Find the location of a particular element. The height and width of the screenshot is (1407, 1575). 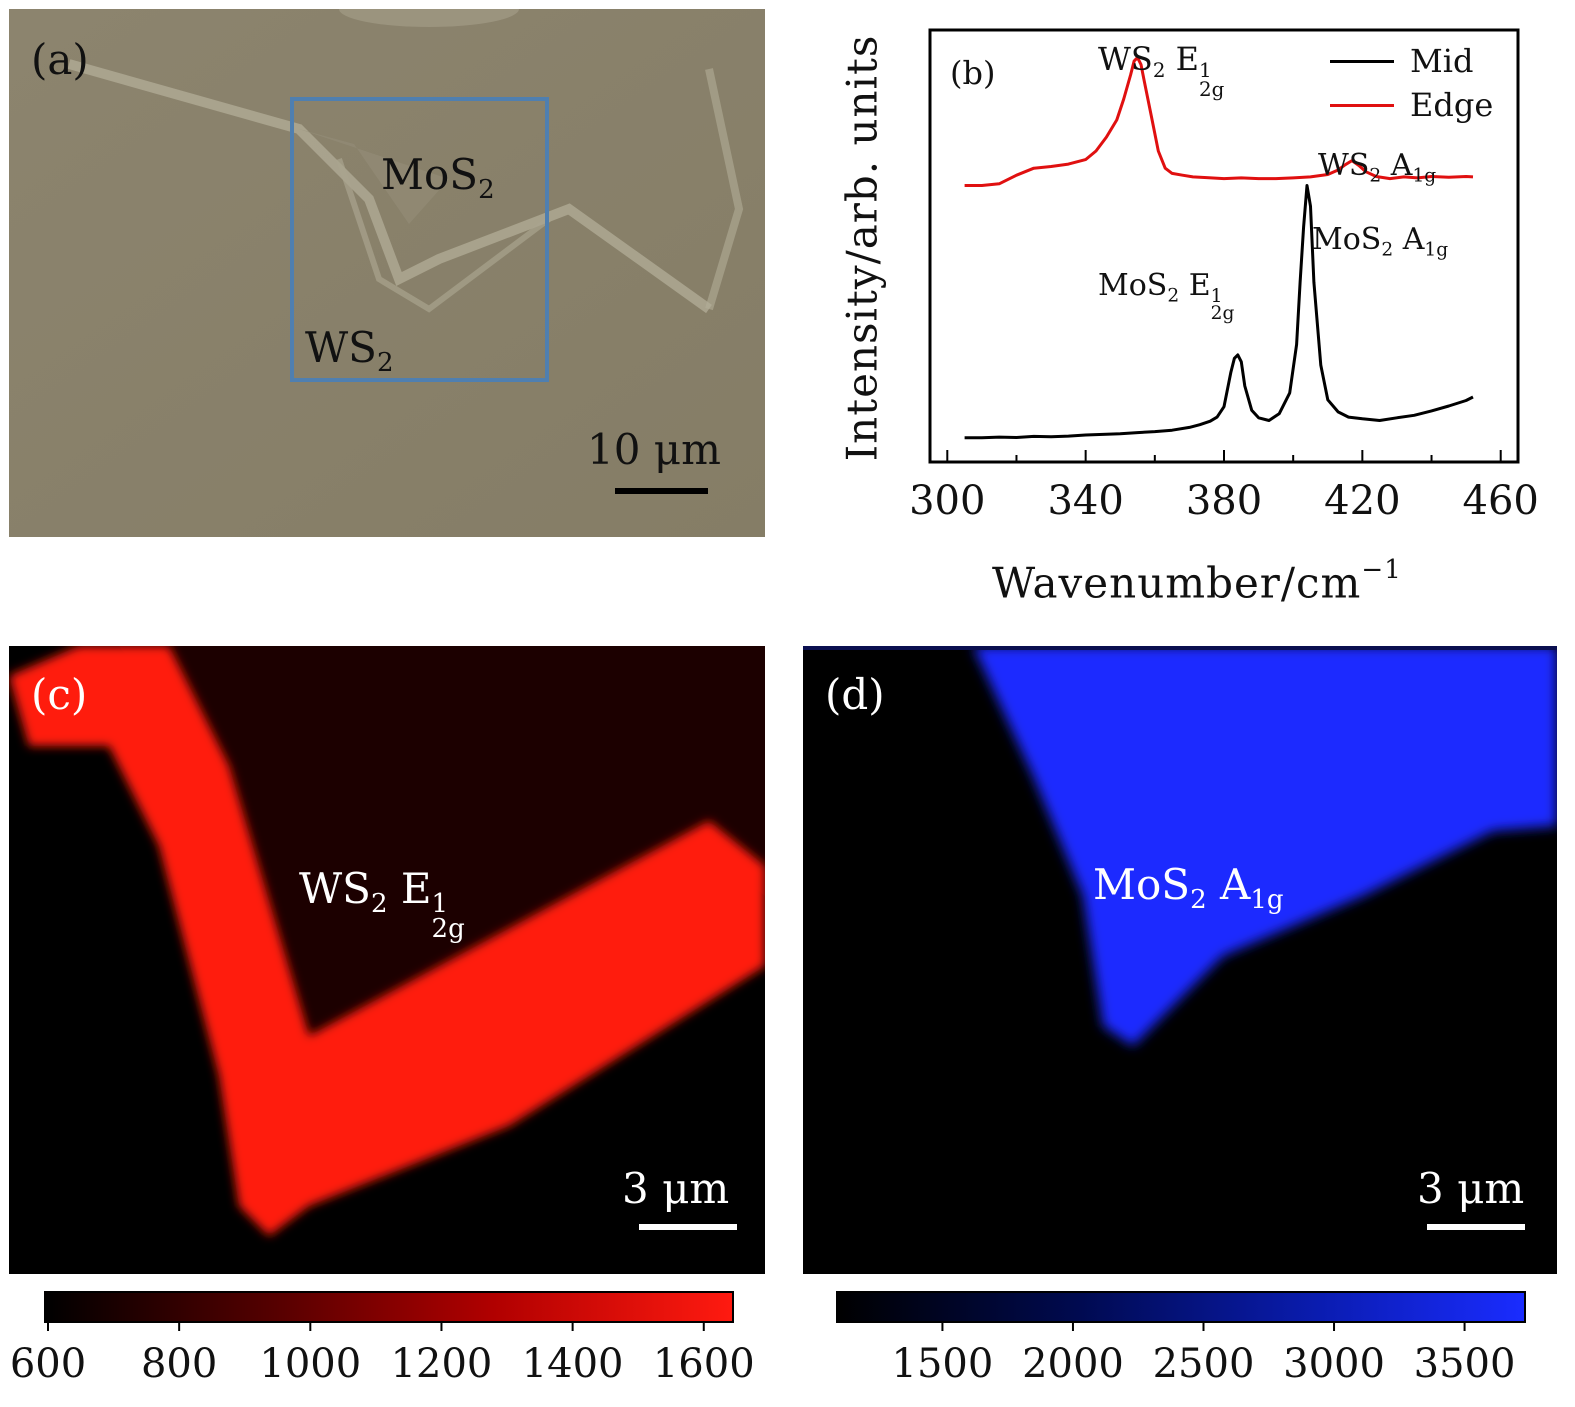

x-axis-label: Wavenumber/cm−1 is located at coordinates (1197, 581).